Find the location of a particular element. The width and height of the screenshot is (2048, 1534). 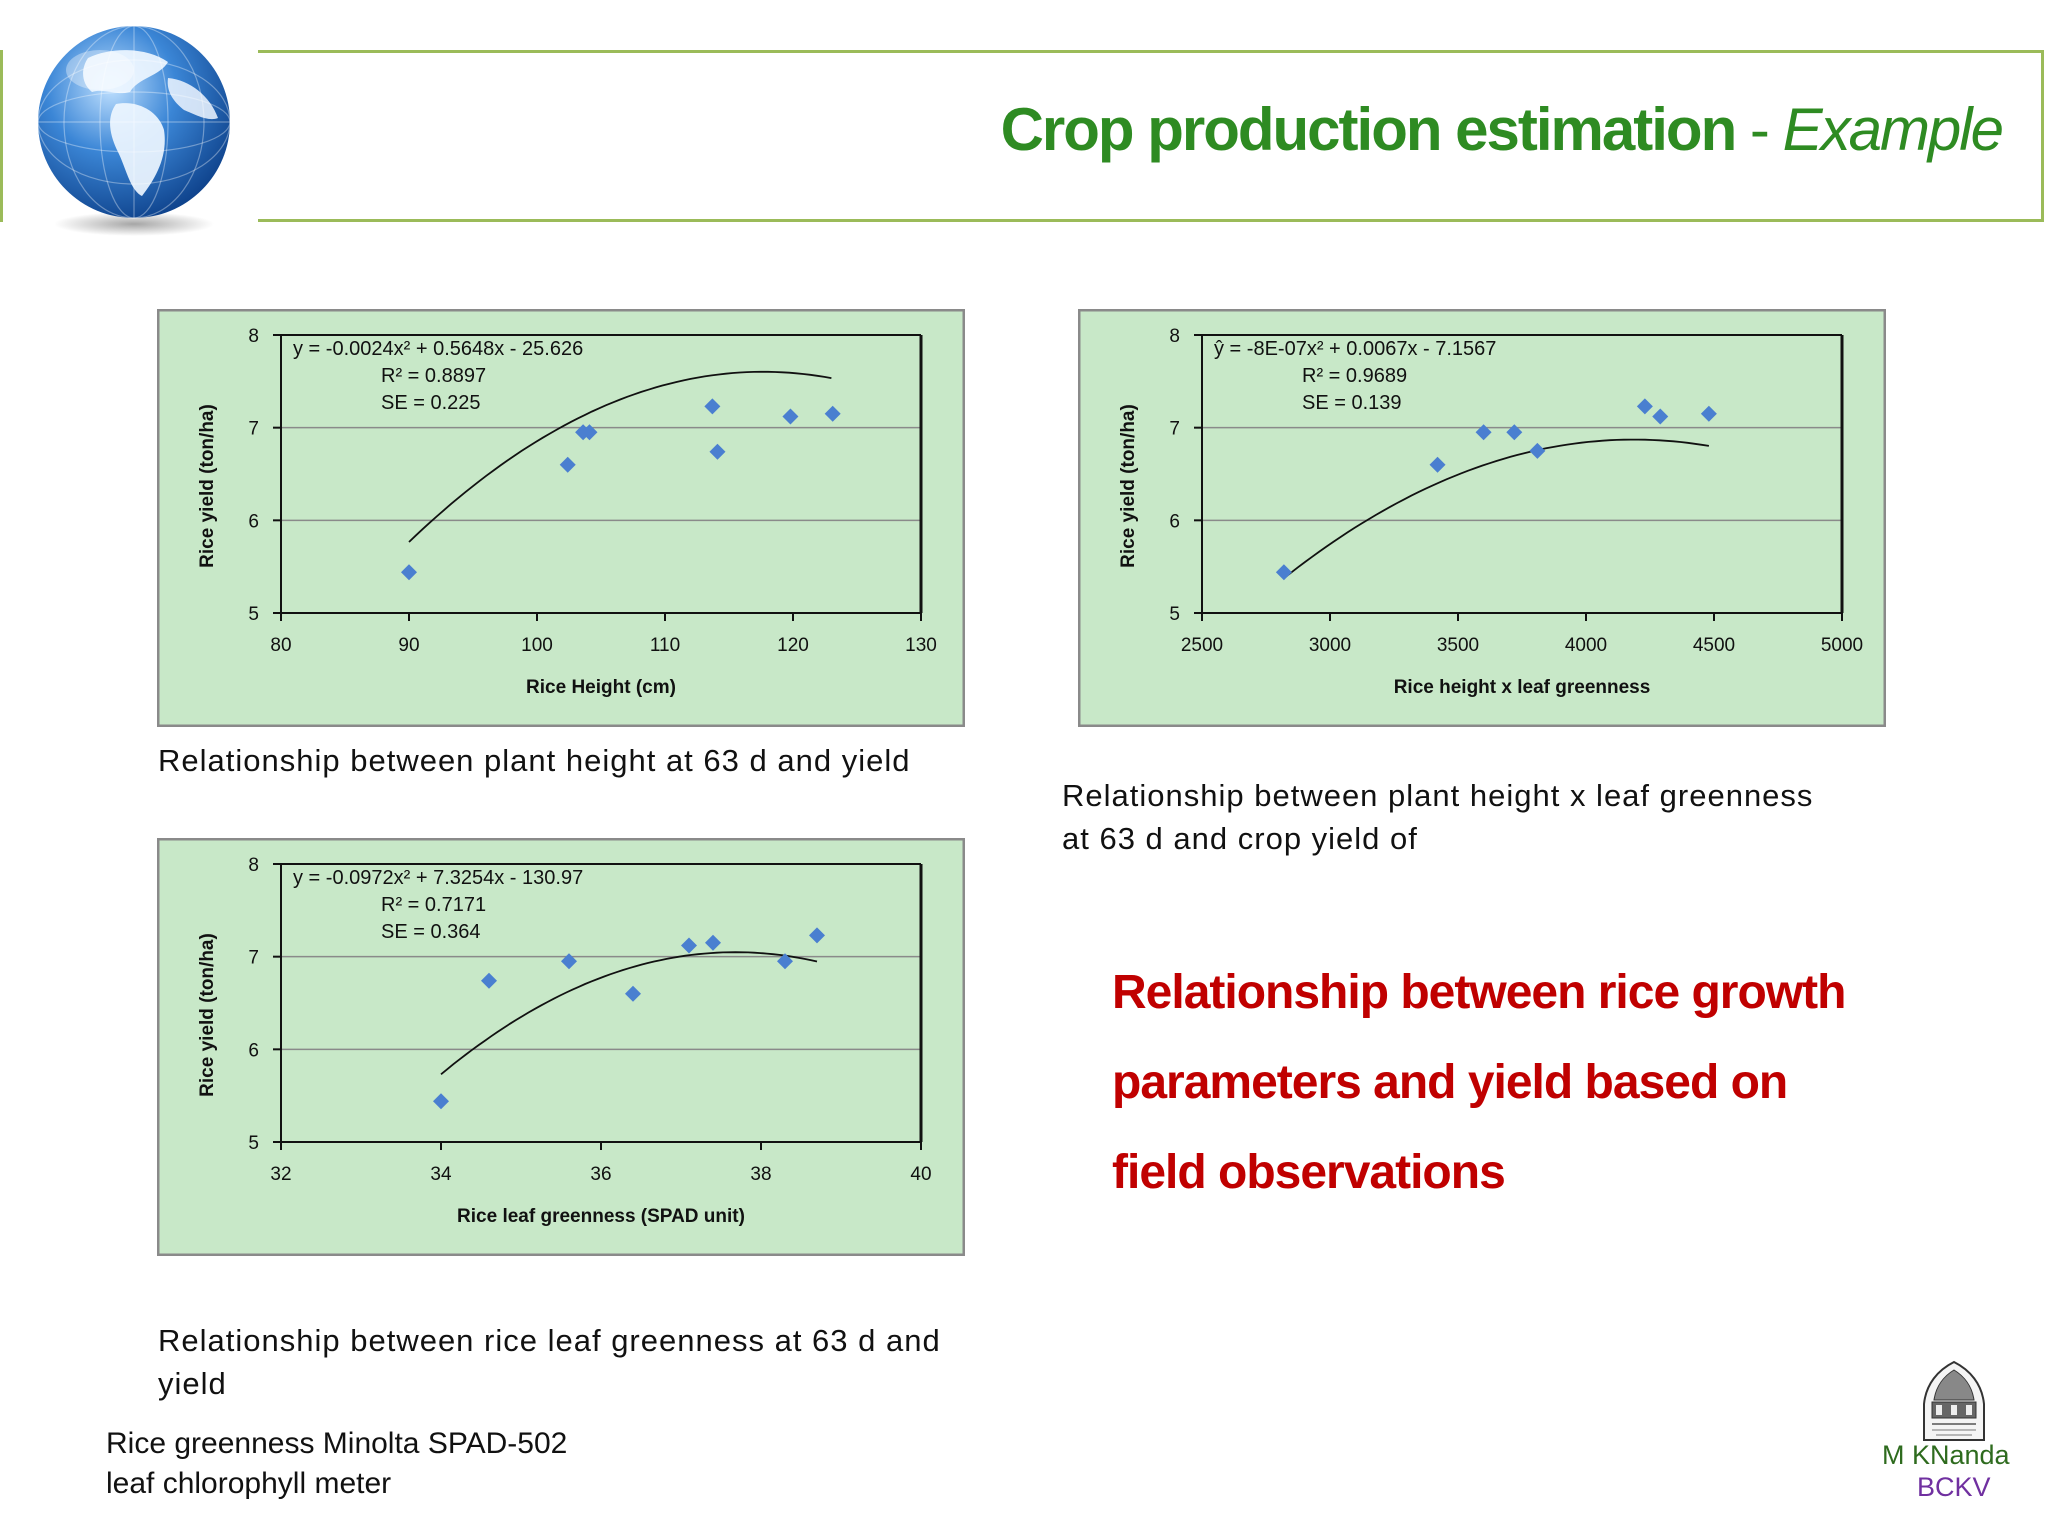

institution-name: BCKV is located at coordinates (1954, 1487).